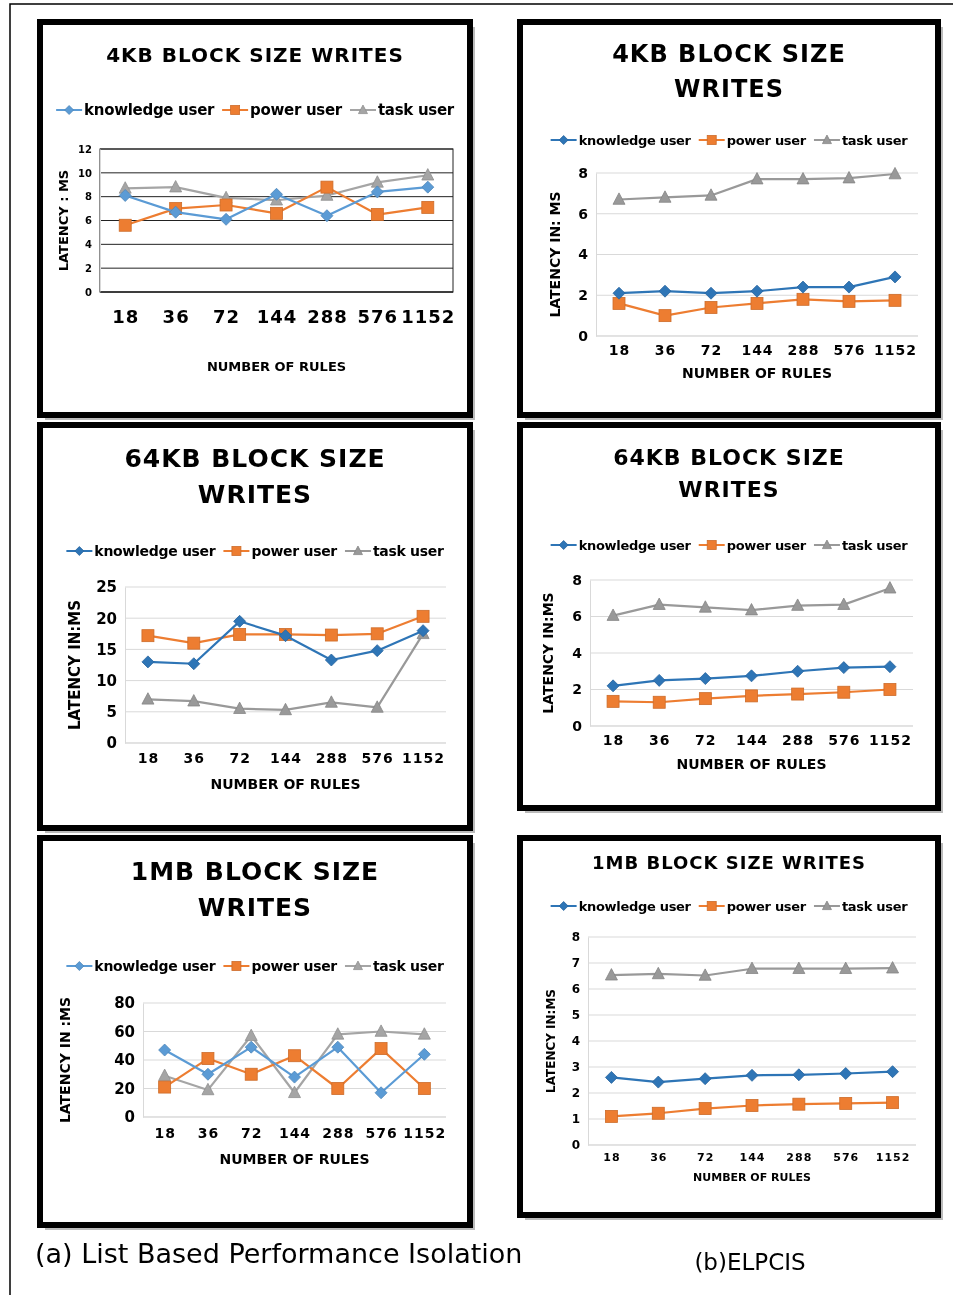 The image size is (953, 1295). Describe the element at coordinates (106, 587) in the screenshot. I see `y-tick-label: 25` at that location.